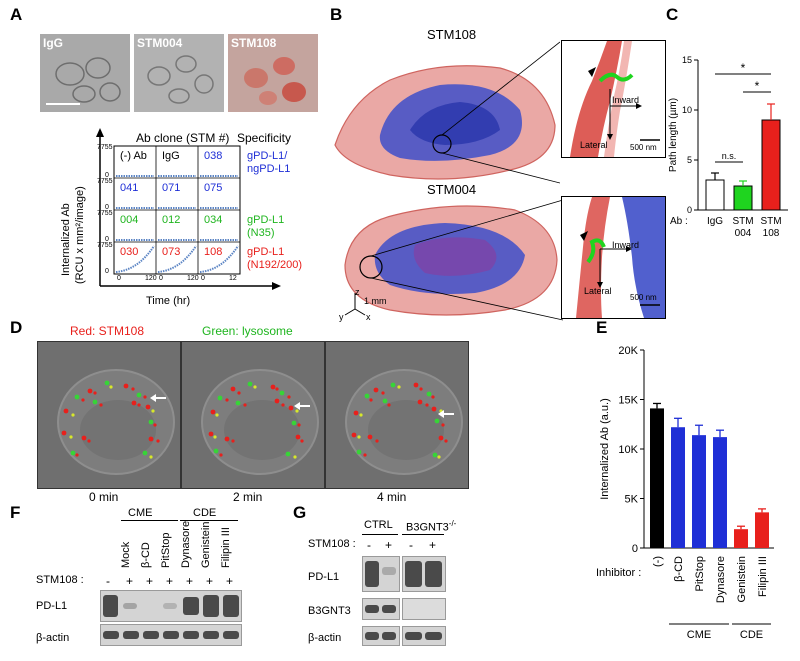 This screenshot has width=800, height=661. Describe the element at coordinates (715, 221) in the screenshot. I see `c-xlabel: IgG` at that location.